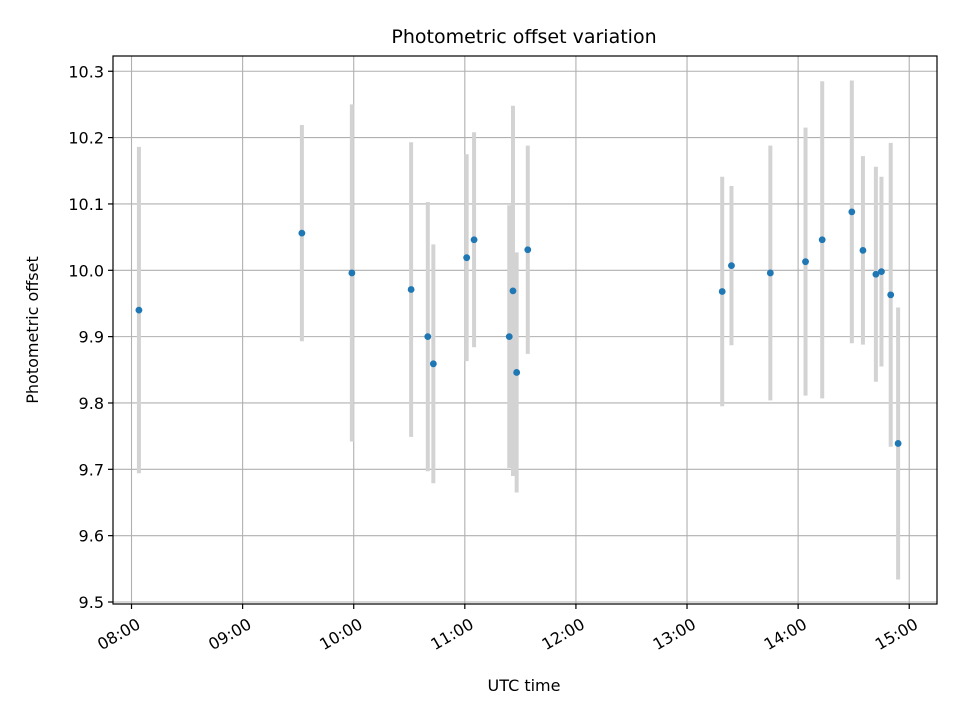 The image size is (960, 720). I want to click on y-tick-label: 9.9, so click(91, 337).